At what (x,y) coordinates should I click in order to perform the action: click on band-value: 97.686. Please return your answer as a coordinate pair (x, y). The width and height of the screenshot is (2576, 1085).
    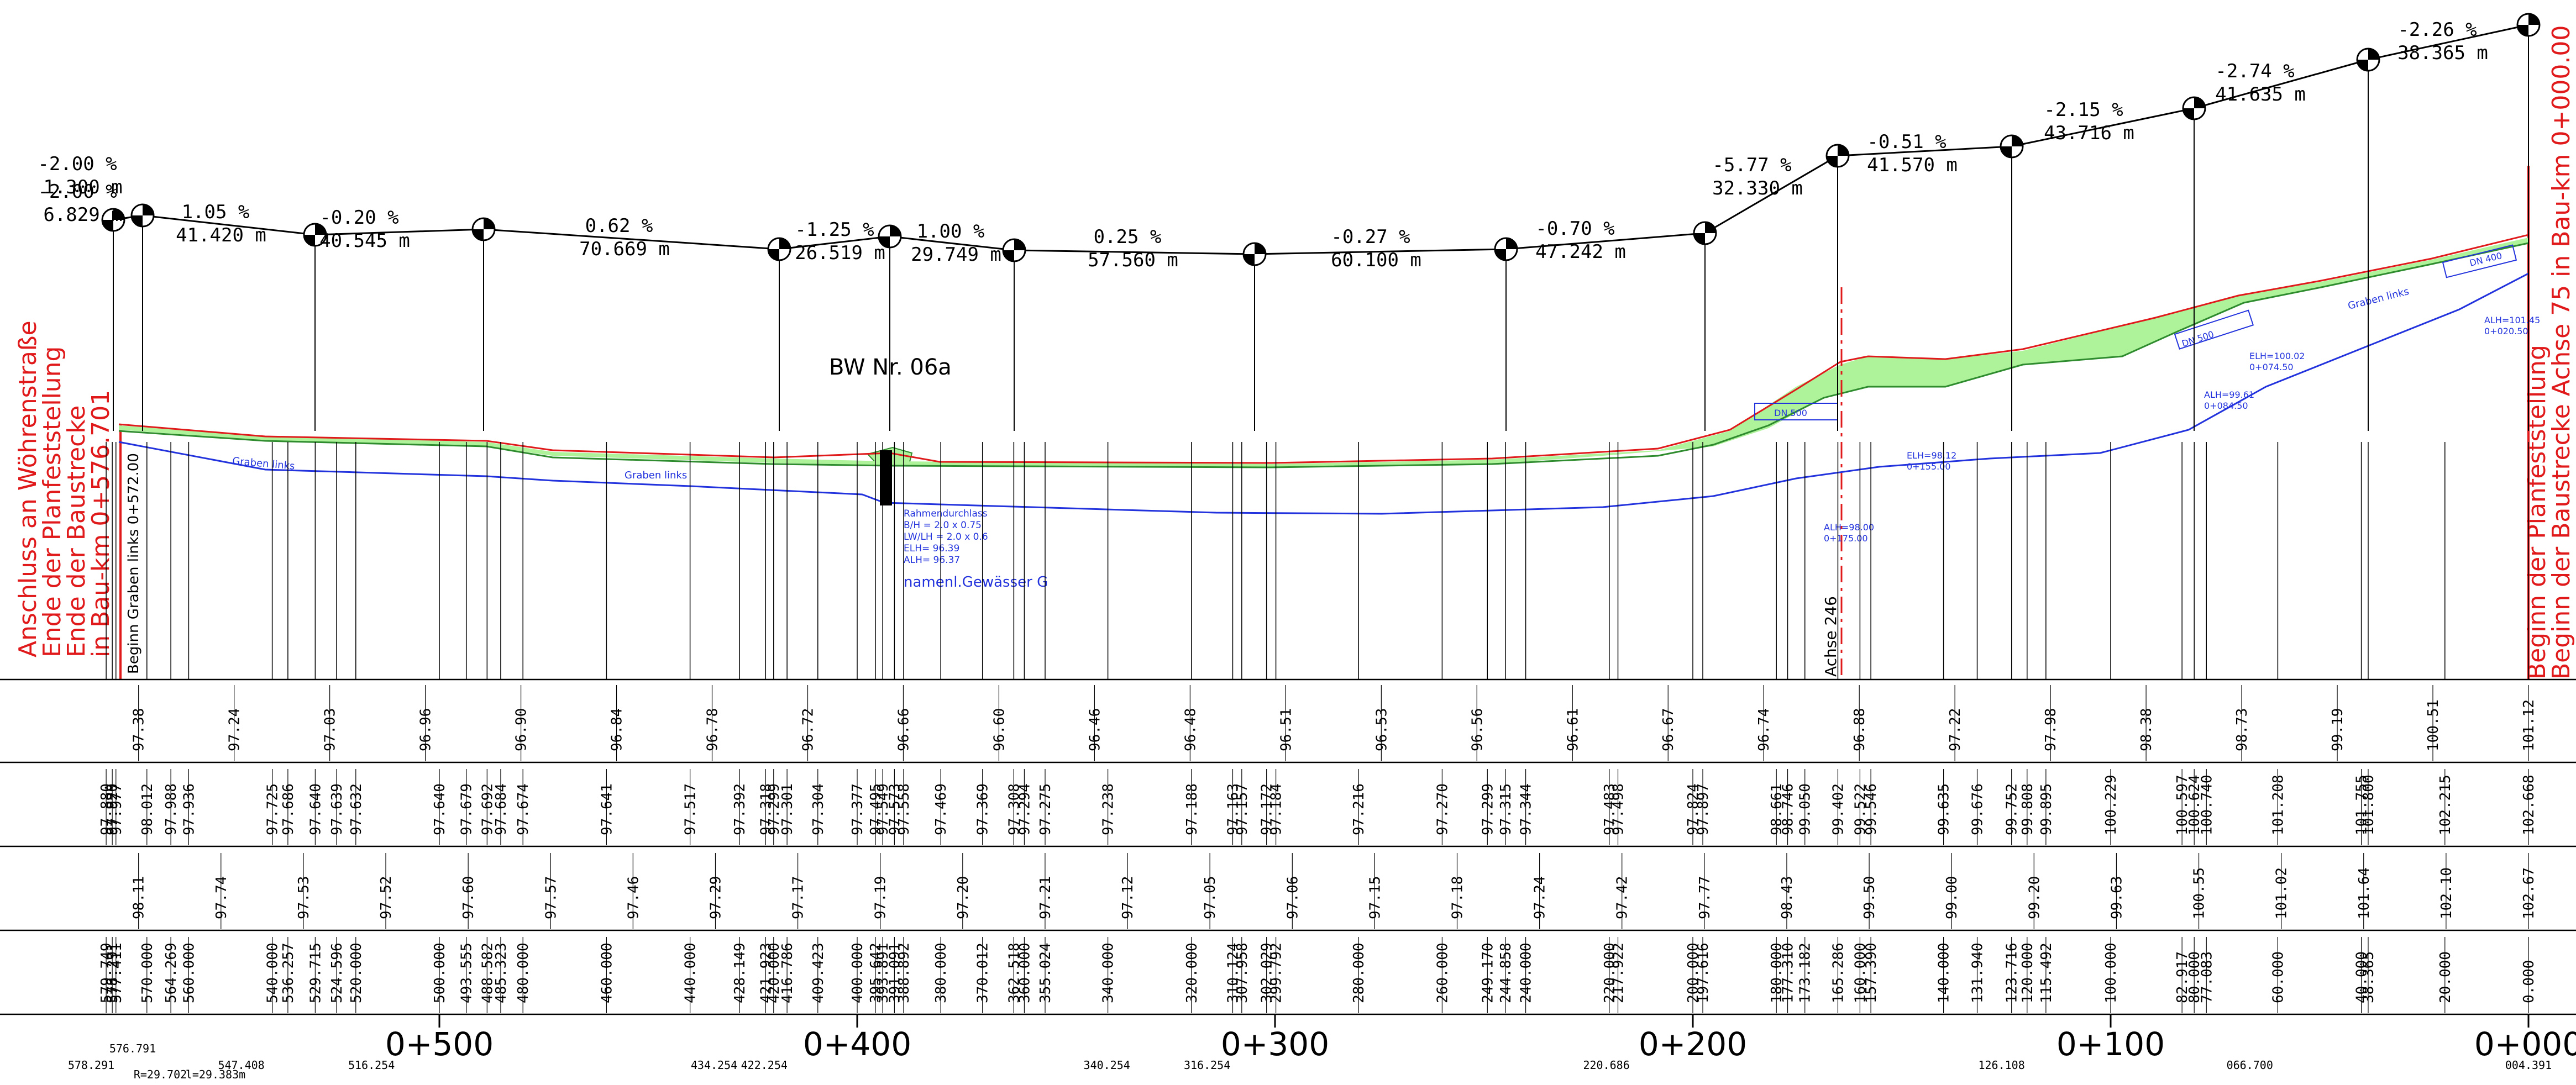
    Looking at the image, I should click on (288, 809).